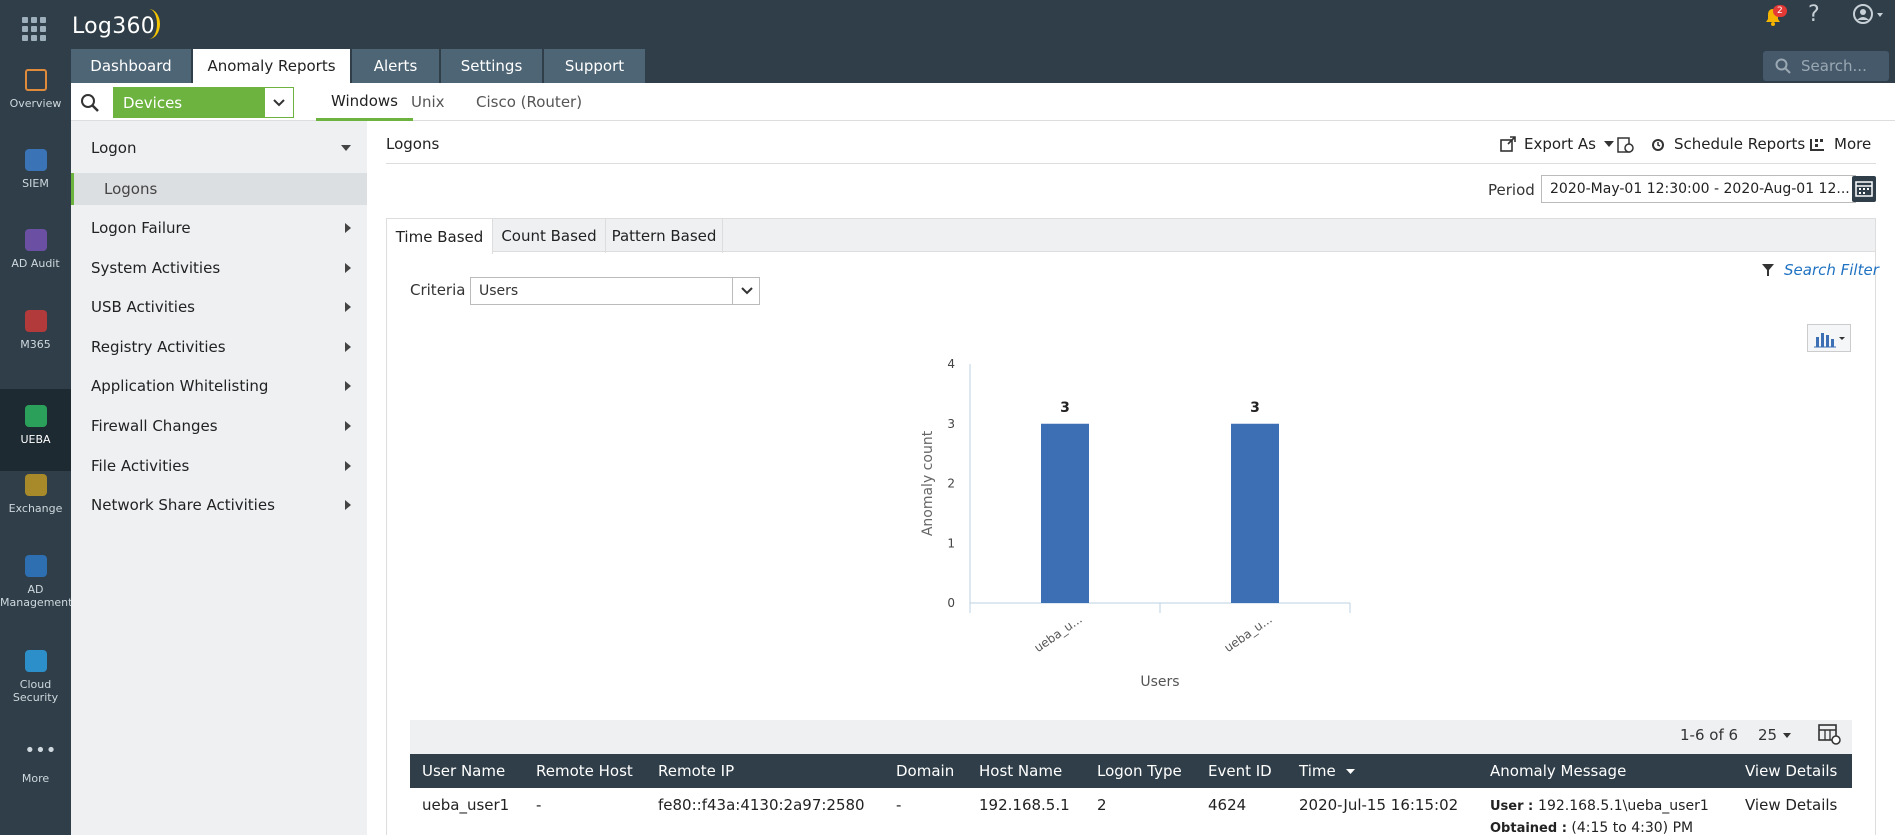 The height and width of the screenshot is (835, 1895). Describe the element at coordinates (226, 307) in the screenshot. I see `sidebar-item-usb-activities: USB Activities` at that location.